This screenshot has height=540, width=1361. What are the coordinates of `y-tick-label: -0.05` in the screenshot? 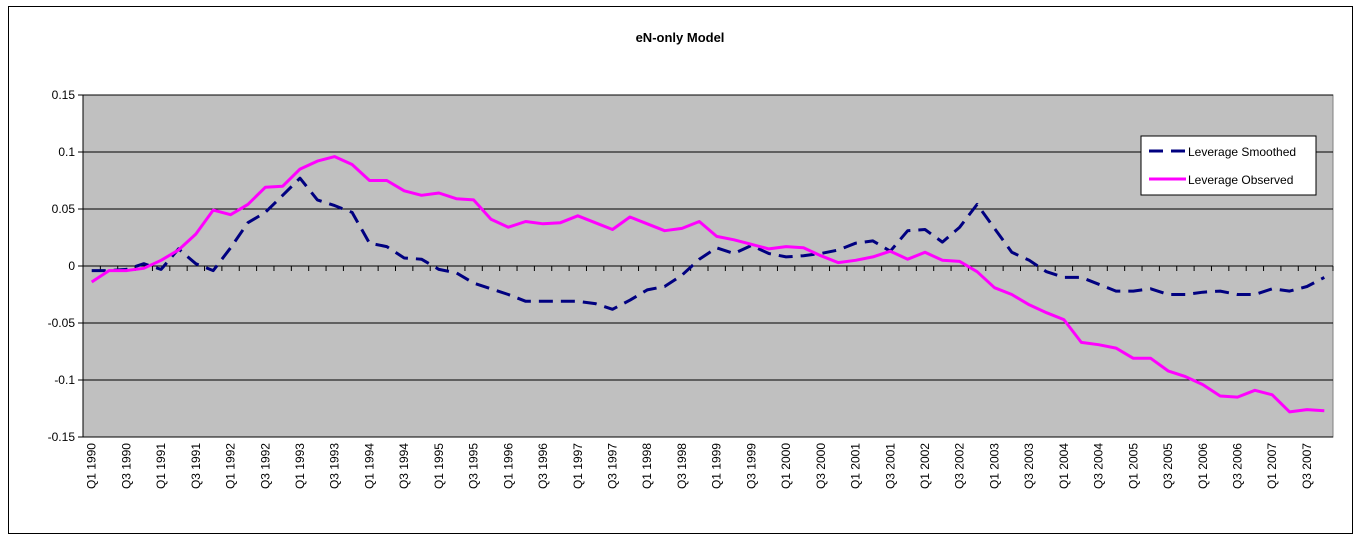 It's located at (62, 323).